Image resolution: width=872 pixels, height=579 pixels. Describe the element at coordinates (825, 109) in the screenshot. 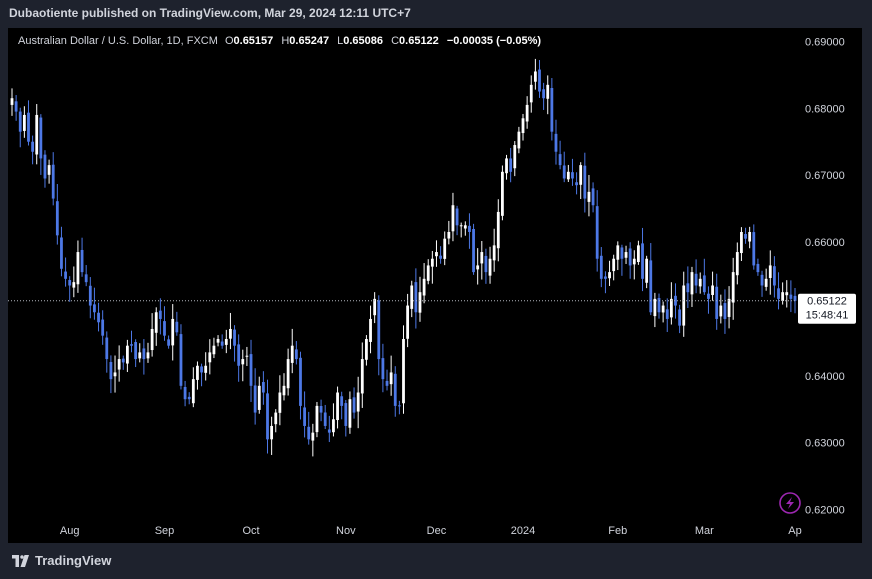

I see `price-tick-label: 0.68000` at that location.